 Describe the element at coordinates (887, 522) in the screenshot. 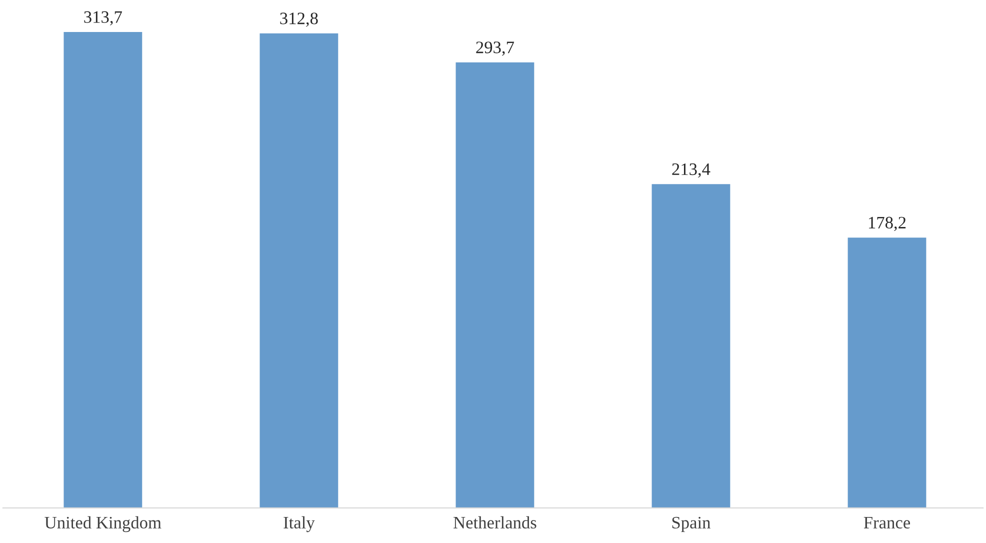

I see `x-tick-label: France` at that location.